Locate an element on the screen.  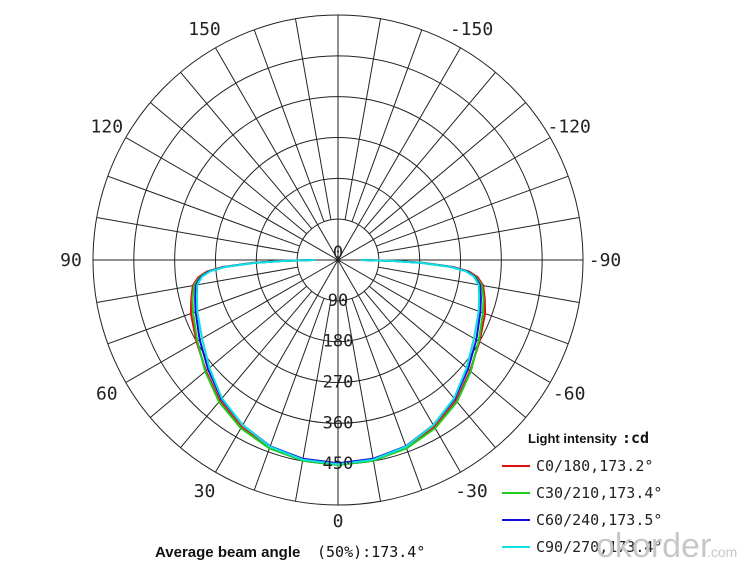
radial-tick-label: 270 is located at coordinates (338, 383).